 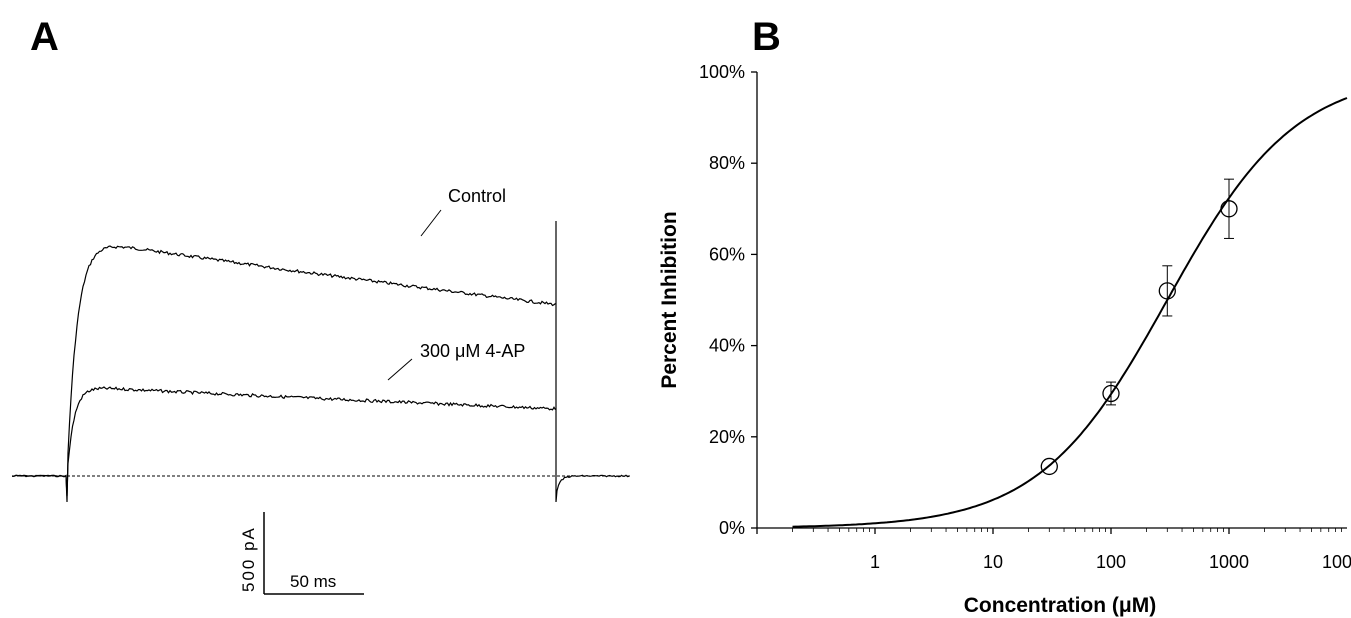 What do you see at coordinates (1139, 327) in the screenshot?
I see `data-points-group` at bounding box center [1139, 327].